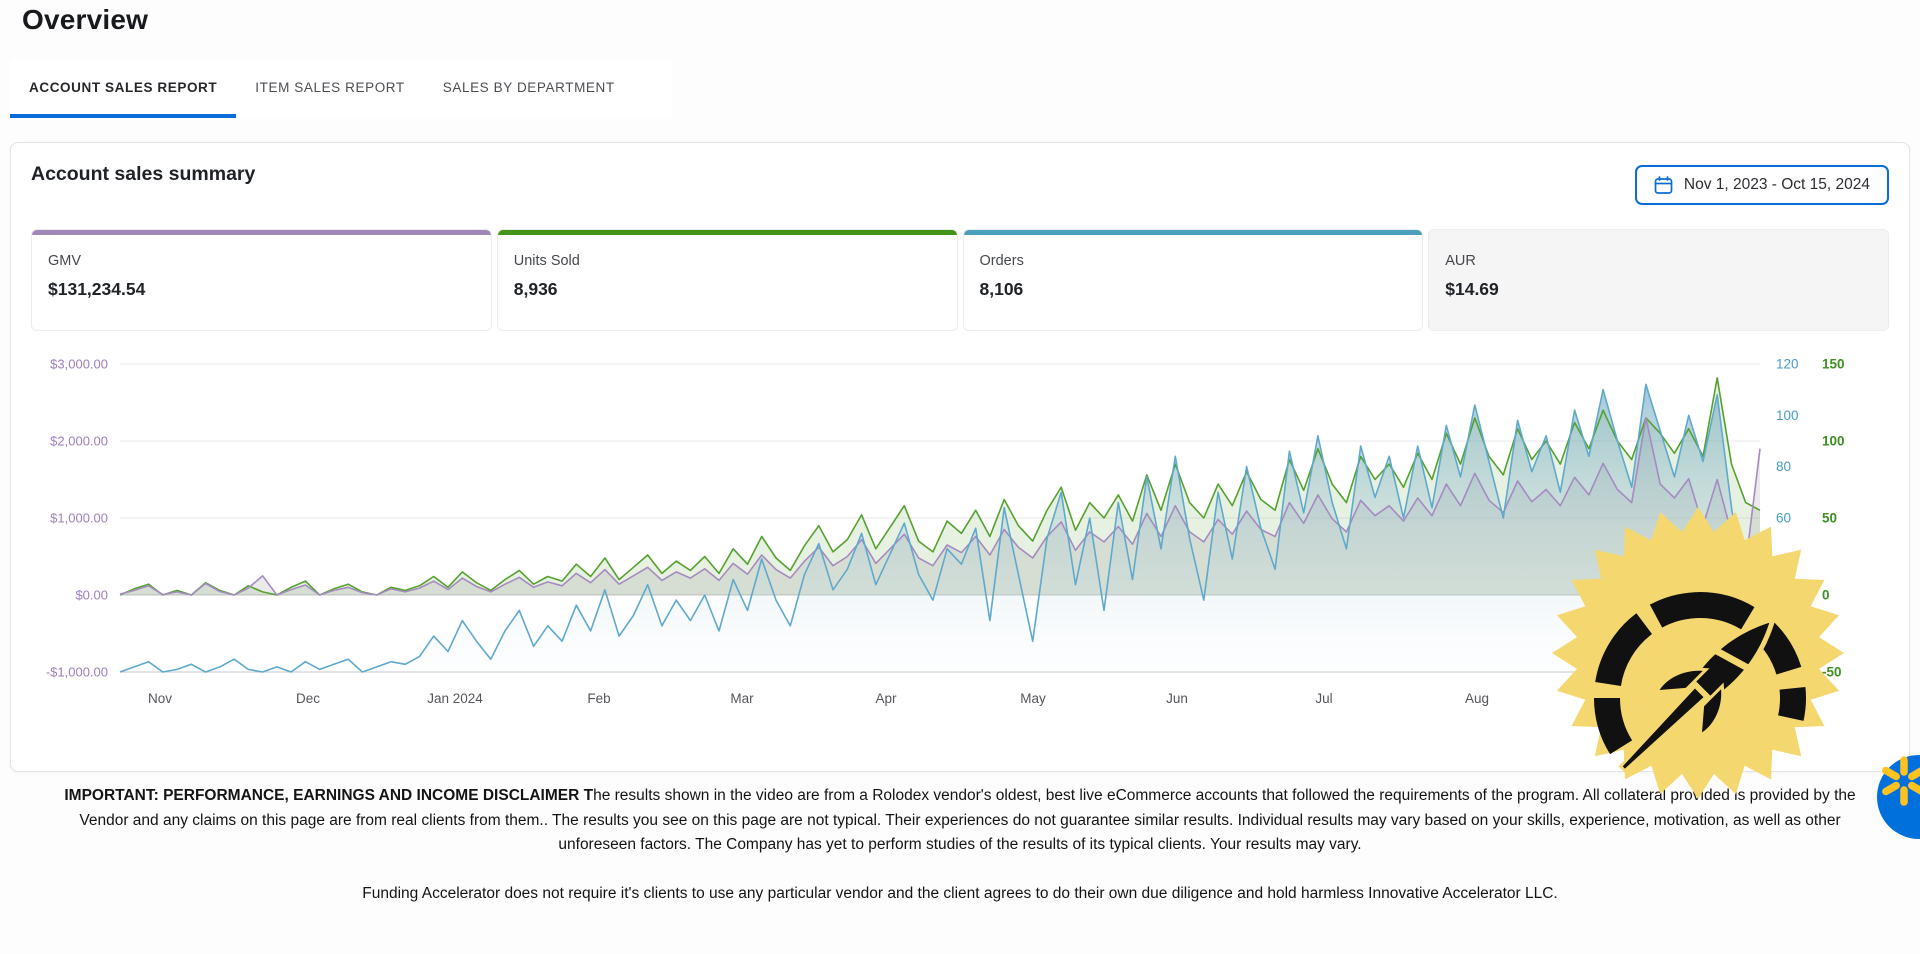  What do you see at coordinates (85, 19) in the screenshot?
I see `page-title: Overview` at bounding box center [85, 19].